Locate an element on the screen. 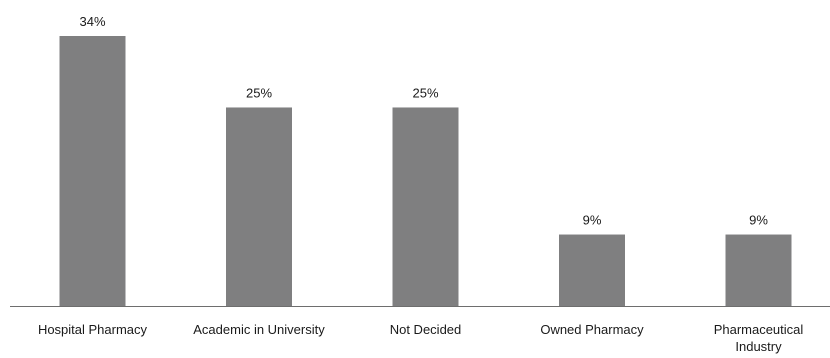 This screenshot has height=358, width=830. x-tick-label: Academic in University is located at coordinates (259, 329).